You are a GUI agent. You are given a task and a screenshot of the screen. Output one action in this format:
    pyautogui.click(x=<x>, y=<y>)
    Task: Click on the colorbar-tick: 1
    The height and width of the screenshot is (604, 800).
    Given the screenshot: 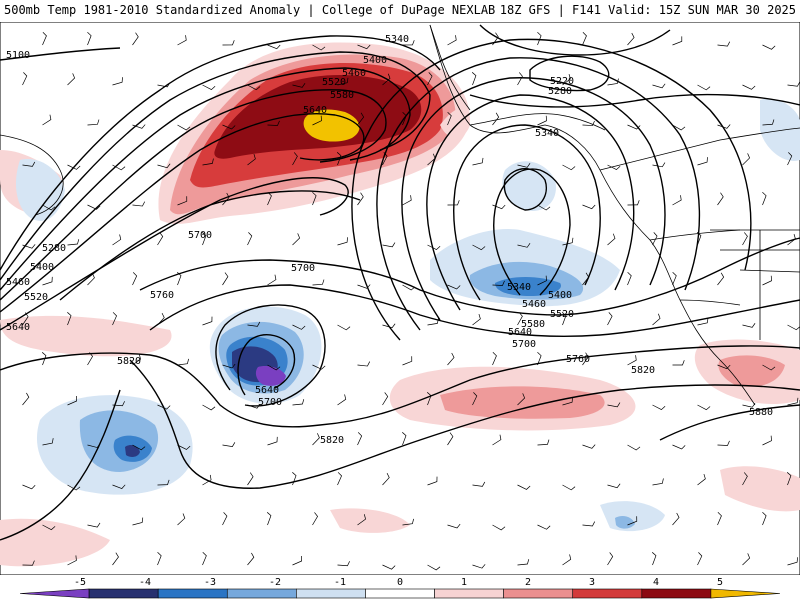 What is the action you would take?
    pyautogui.click(x=464, y=582)
    